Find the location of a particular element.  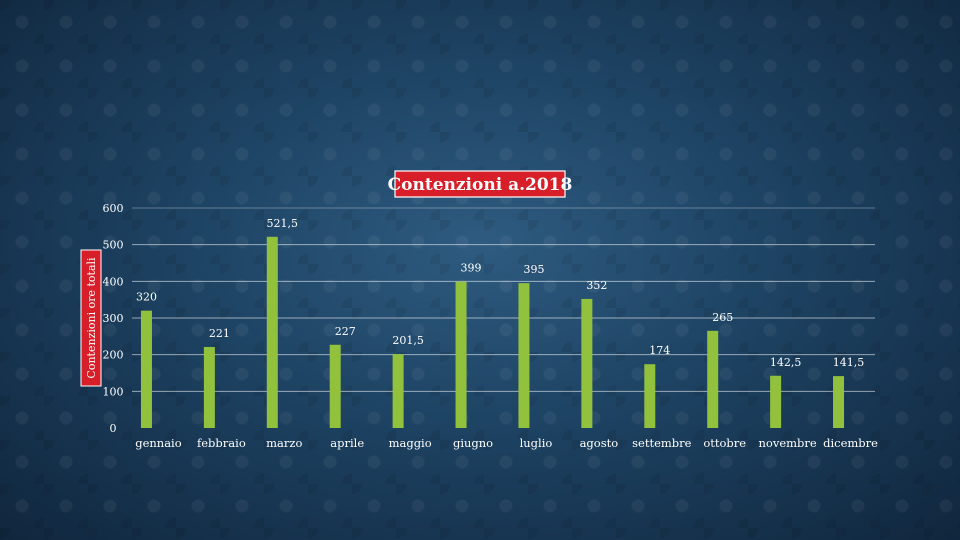

category-label: dicembre is located at coordinates (850, 443).